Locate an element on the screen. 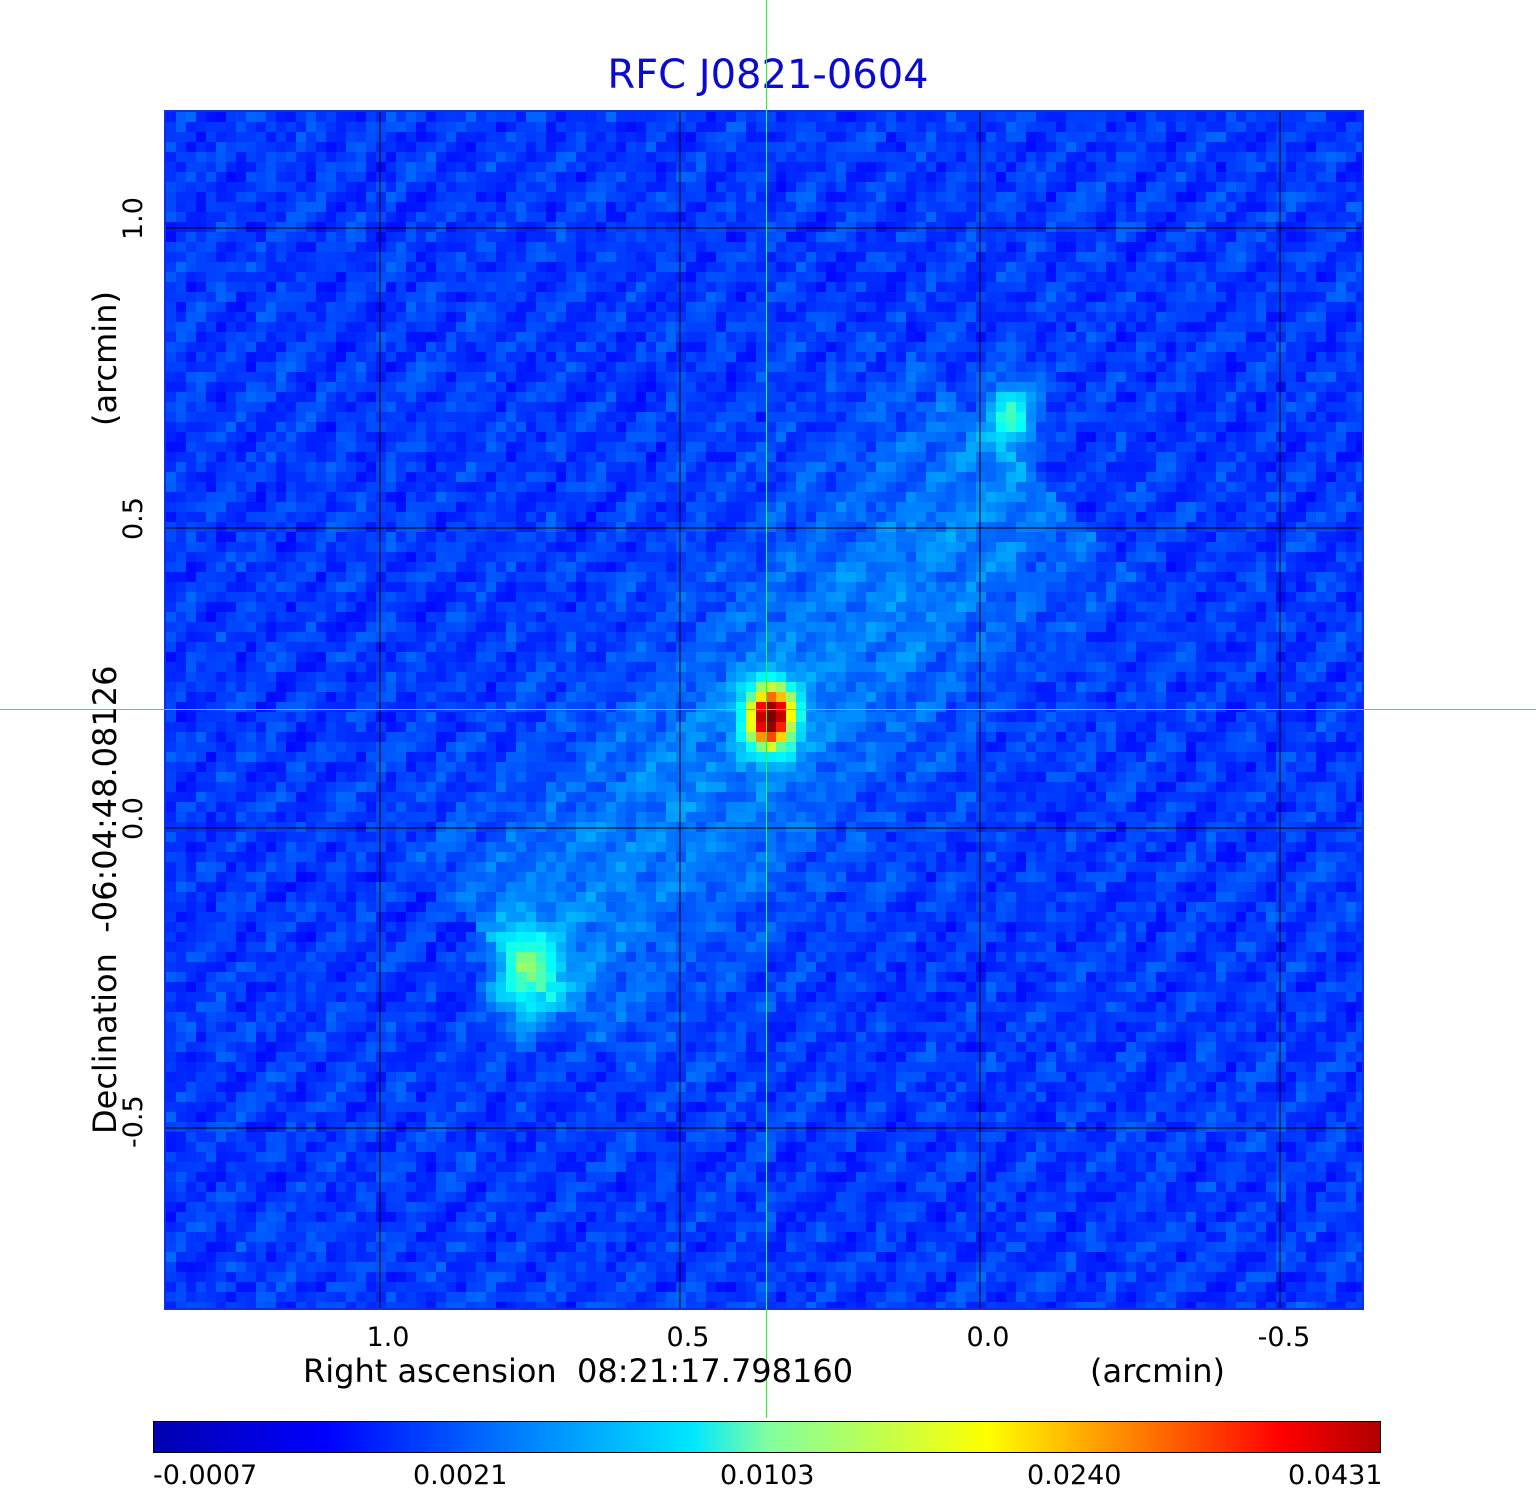 Image resolution: width=1536 pixels, height=1511 pixels. x-tick-label: 0.0 is located at coordinates (988, 1337).